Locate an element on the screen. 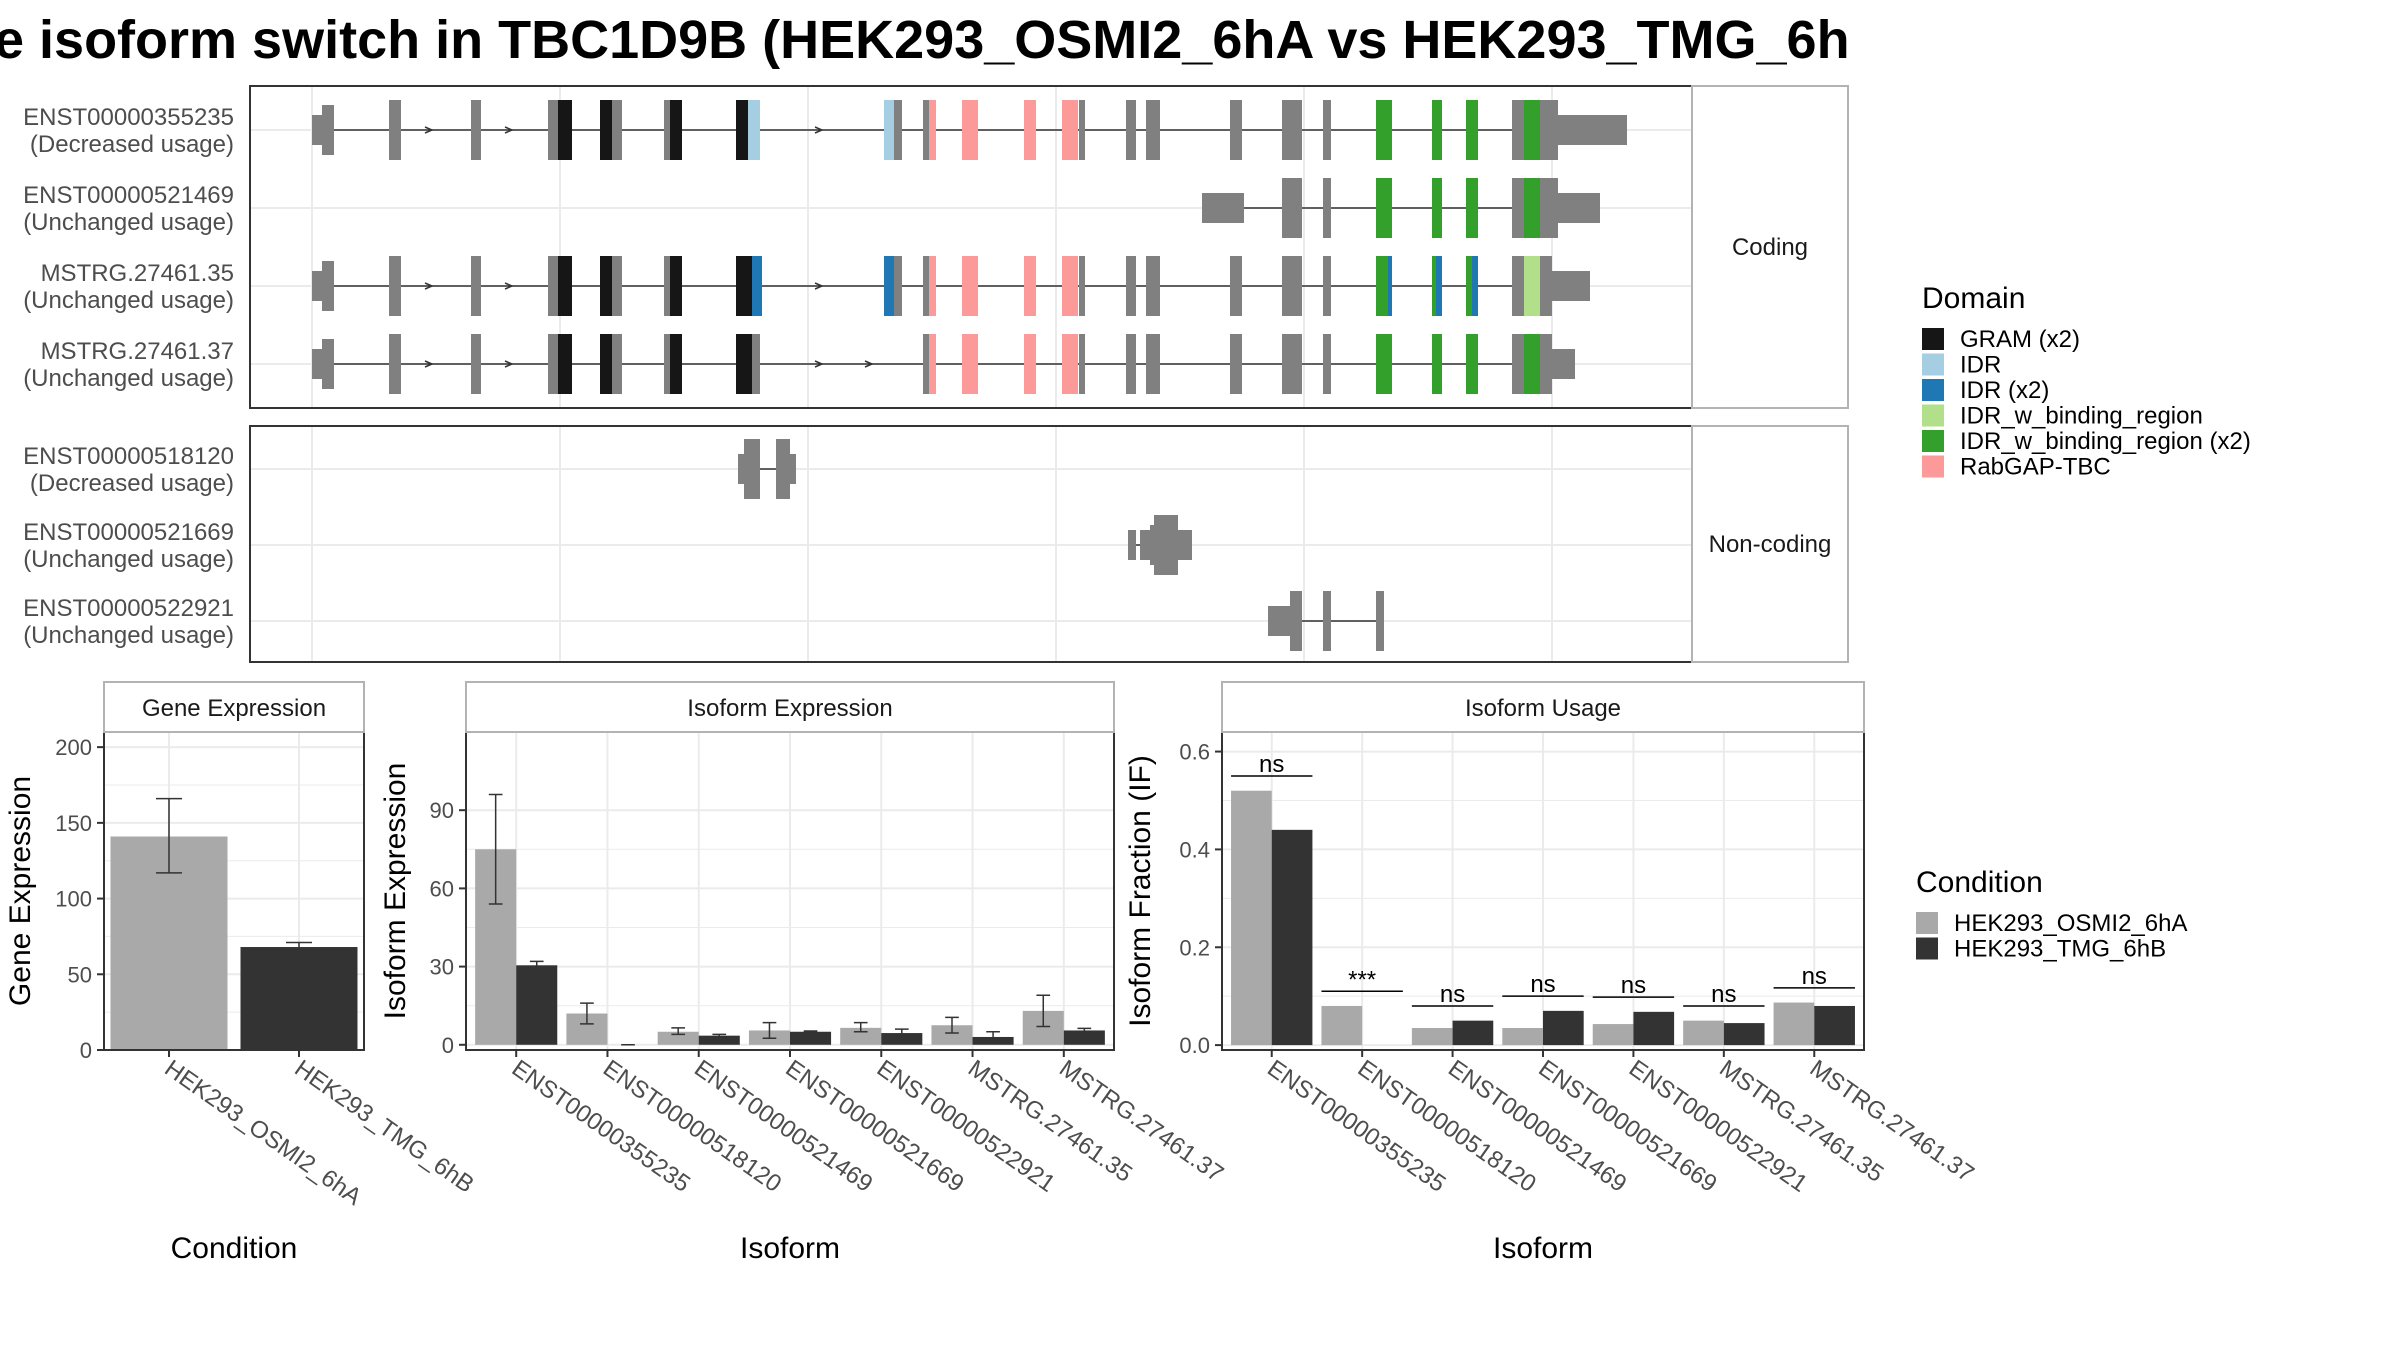  chart-title: Isoform Usage is located at coordinates (1543, 708).